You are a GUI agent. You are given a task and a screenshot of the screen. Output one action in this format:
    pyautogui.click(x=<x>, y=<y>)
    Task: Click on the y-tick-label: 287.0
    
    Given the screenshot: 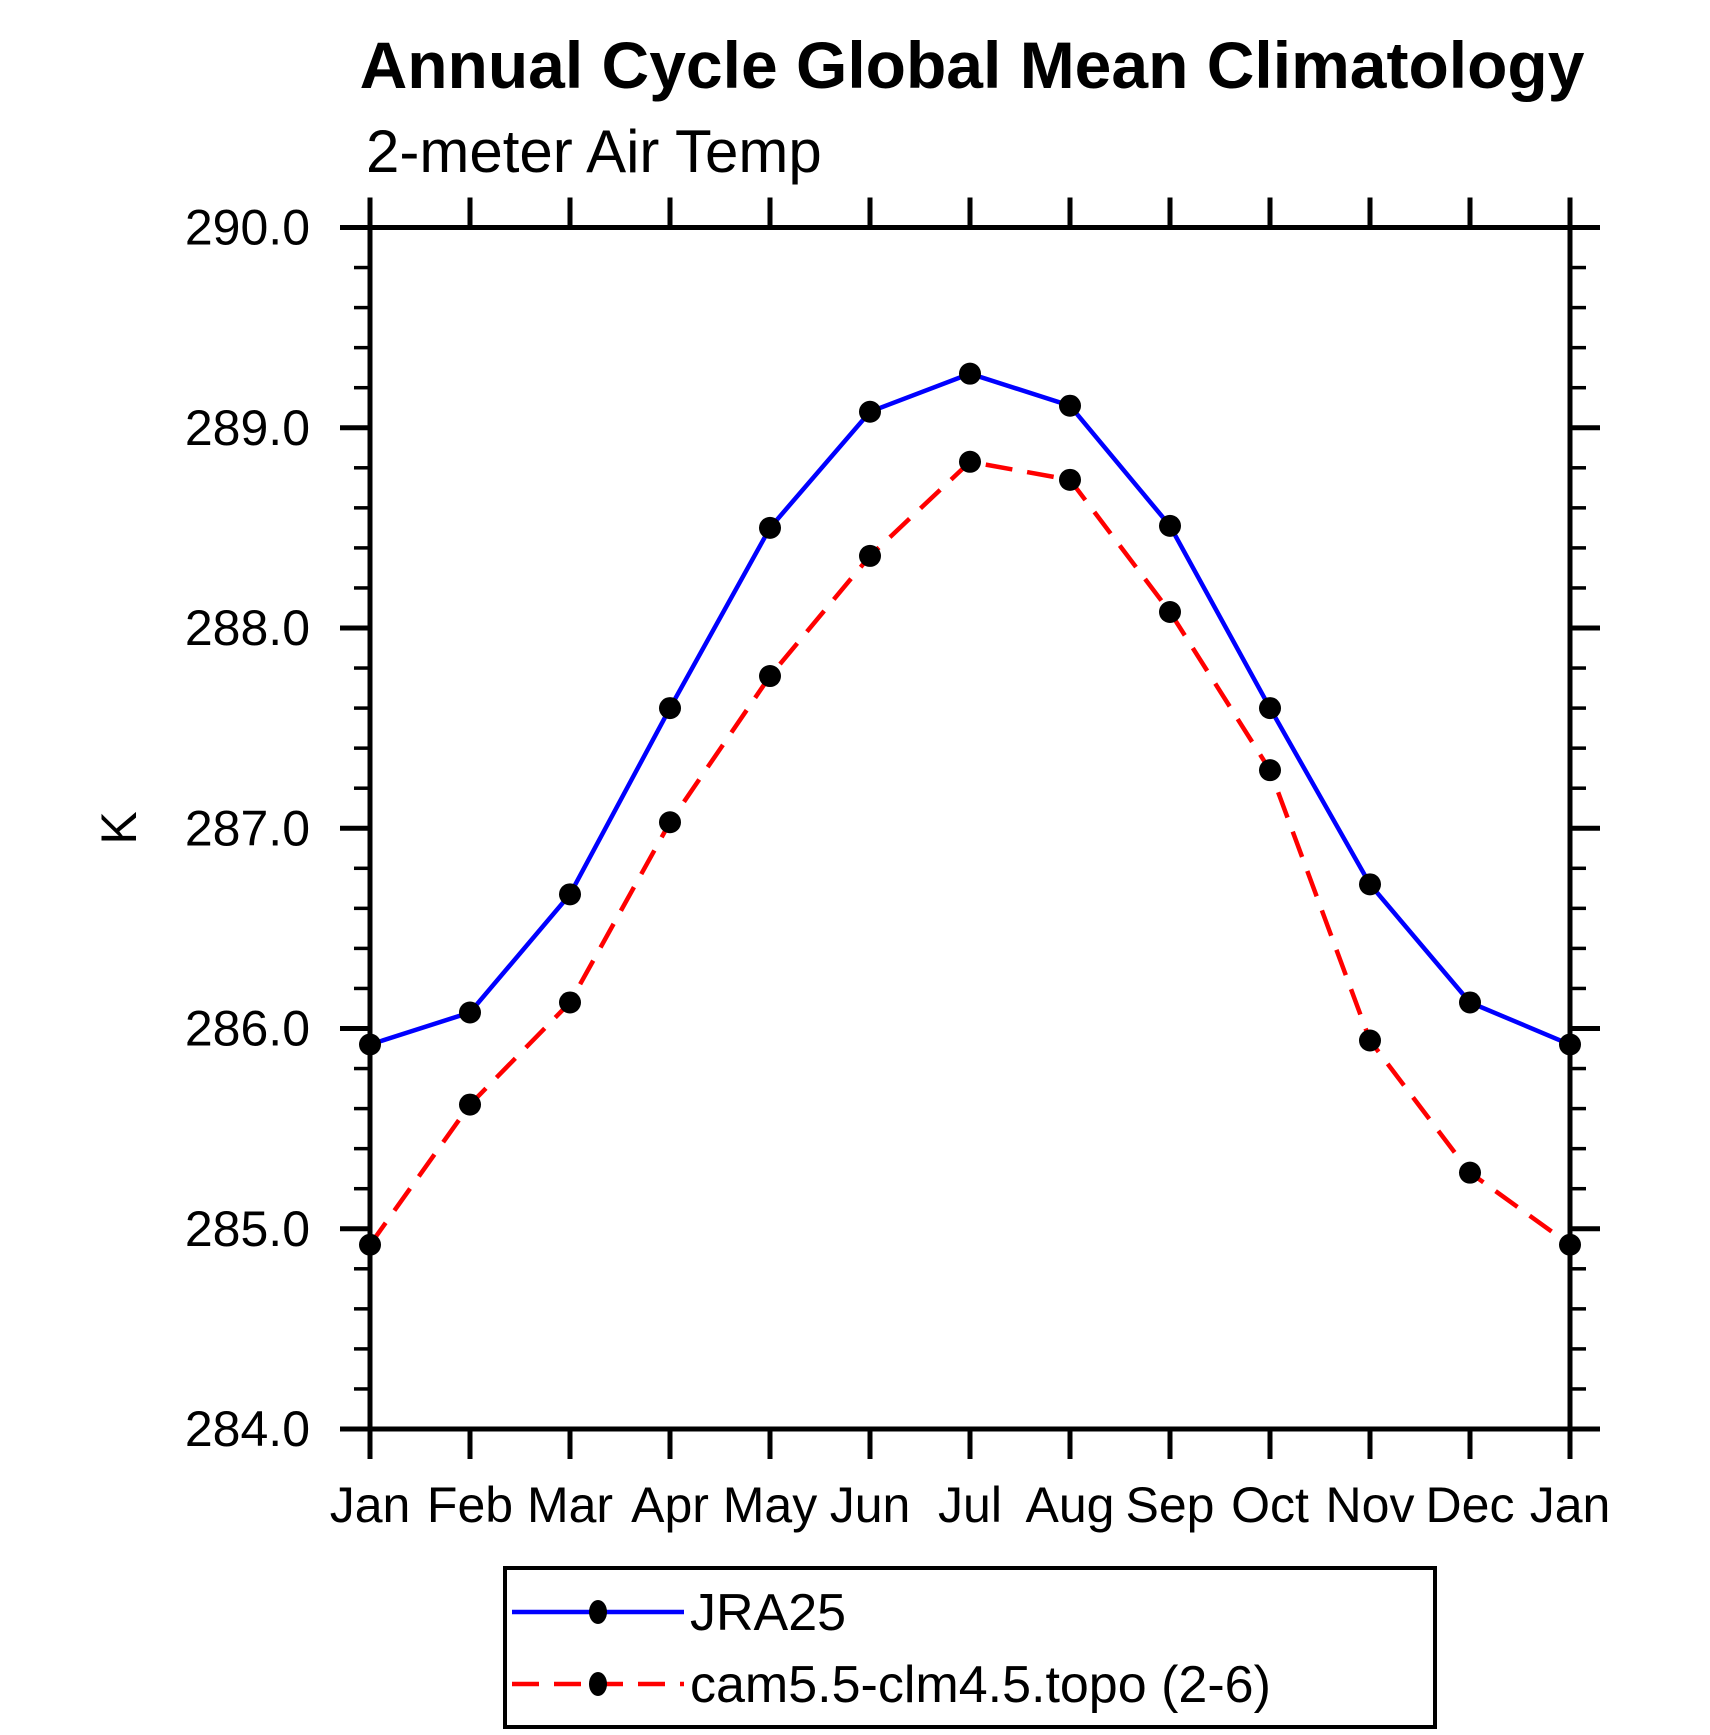 What is the action you would take?
    pyautogui.click(x=247, y=828)
    